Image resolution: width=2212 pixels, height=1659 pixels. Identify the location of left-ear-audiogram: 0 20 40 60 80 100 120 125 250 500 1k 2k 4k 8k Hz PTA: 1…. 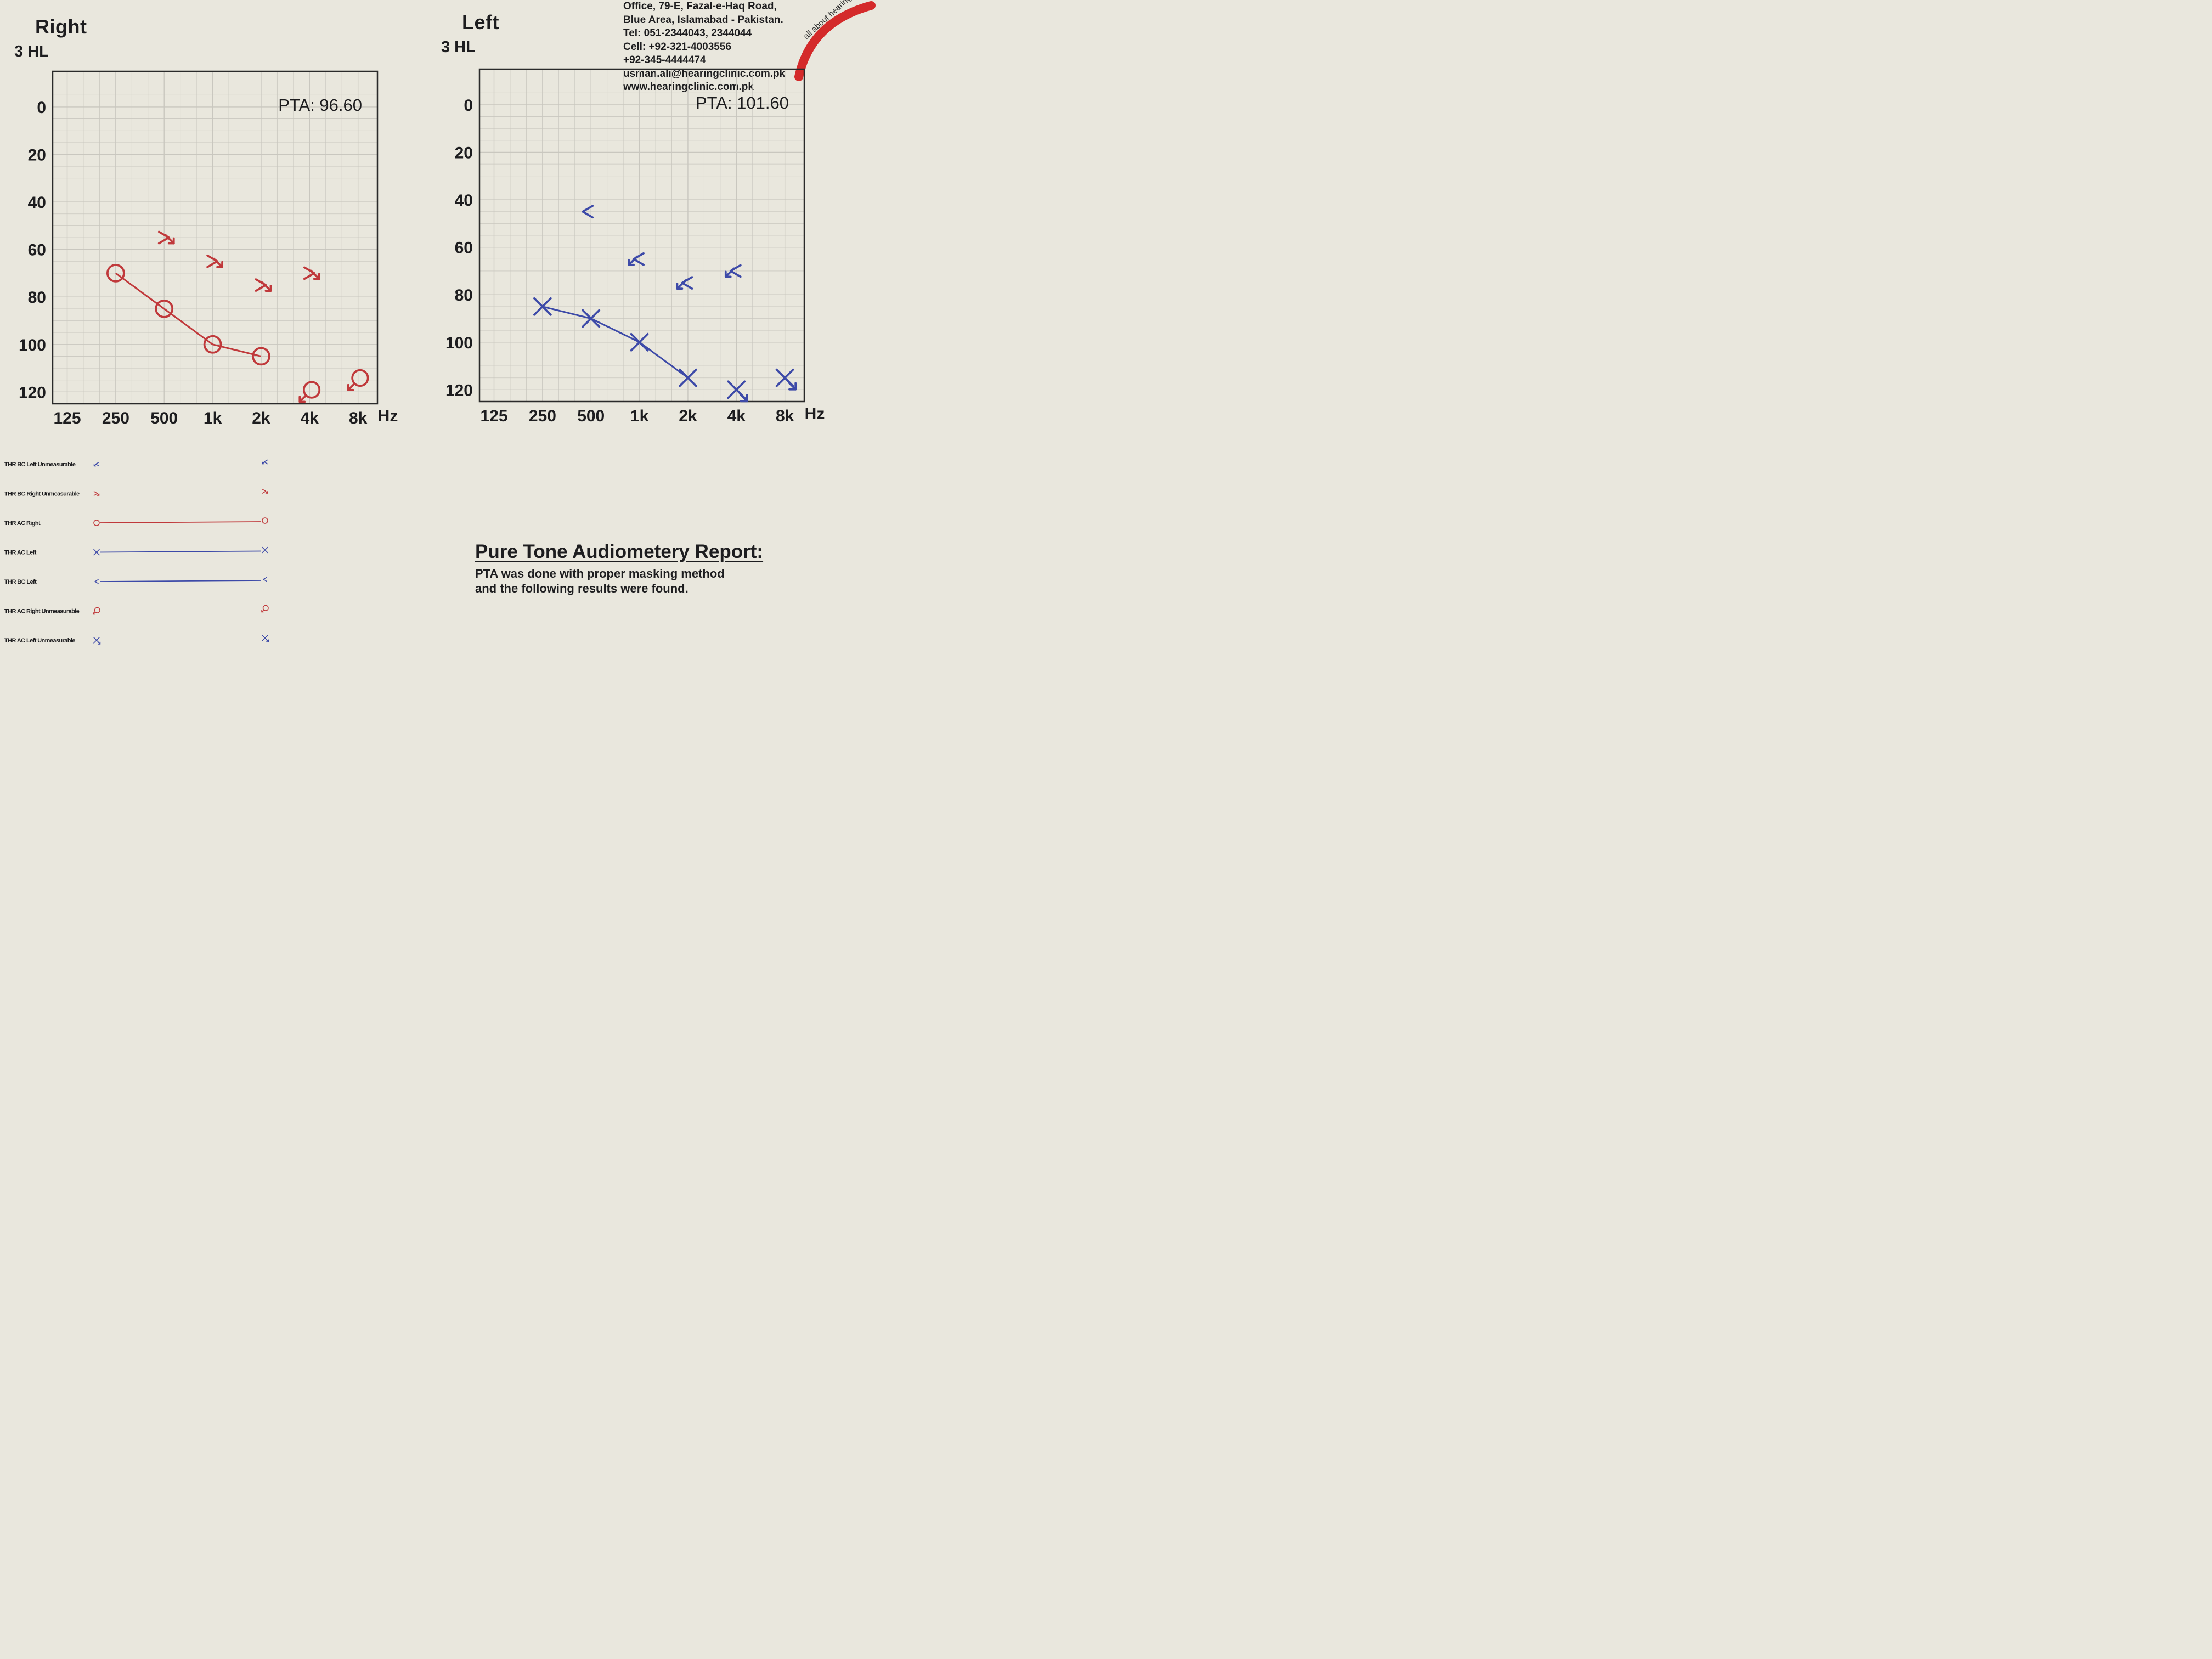
(635, 247).